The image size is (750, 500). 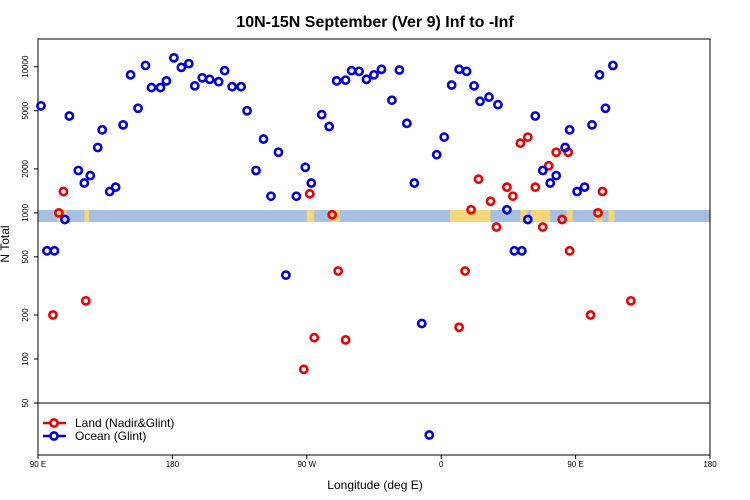 What do you see at coordinates (25, 66) in the screenshot?
I see `y-tick-label: 10000` at bounding box center [25, 66].